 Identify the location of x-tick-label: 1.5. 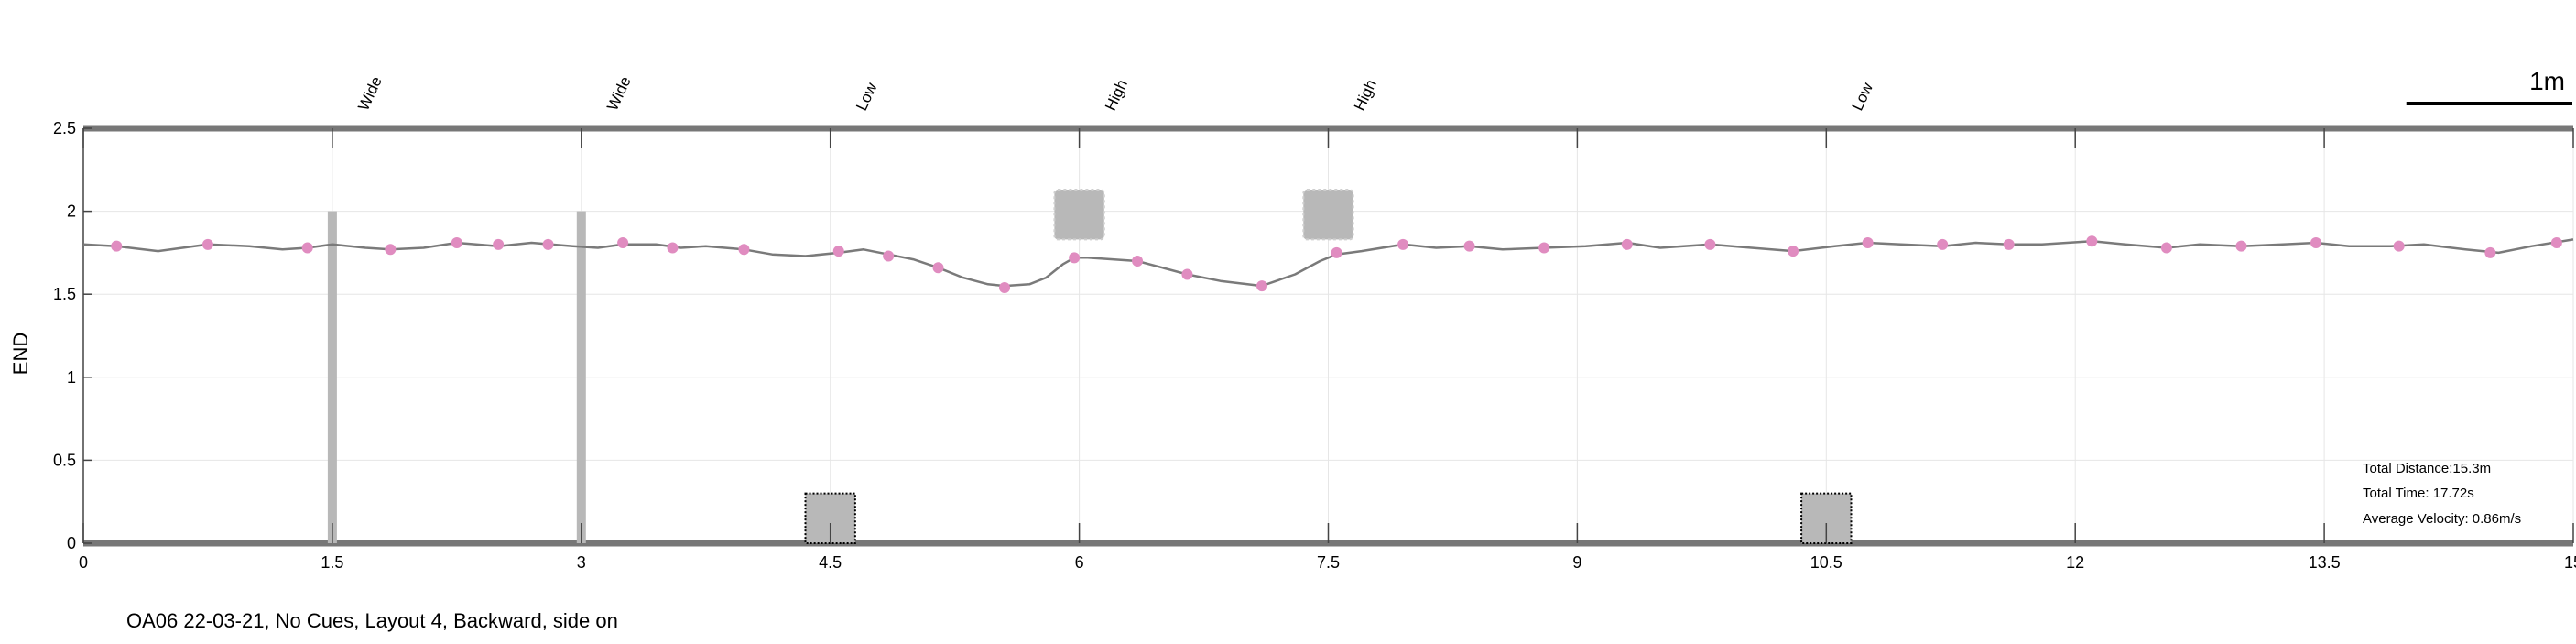
(332, 563).